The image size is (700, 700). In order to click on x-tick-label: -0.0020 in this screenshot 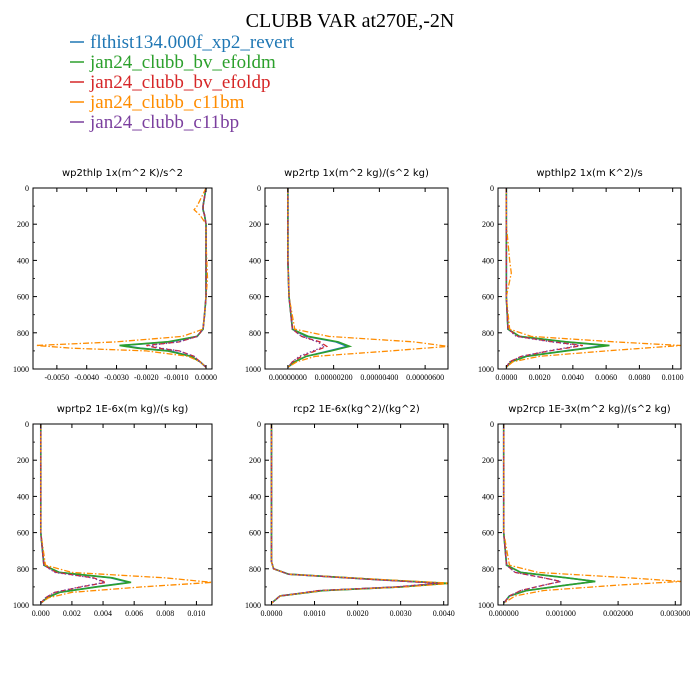, I will do `click(146, 377)`.